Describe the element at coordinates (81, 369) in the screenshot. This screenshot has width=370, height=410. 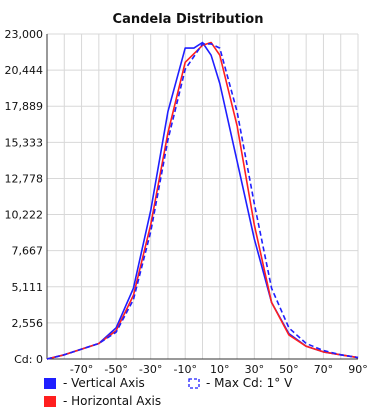
I see `x-tick-label: -70°` at that location.